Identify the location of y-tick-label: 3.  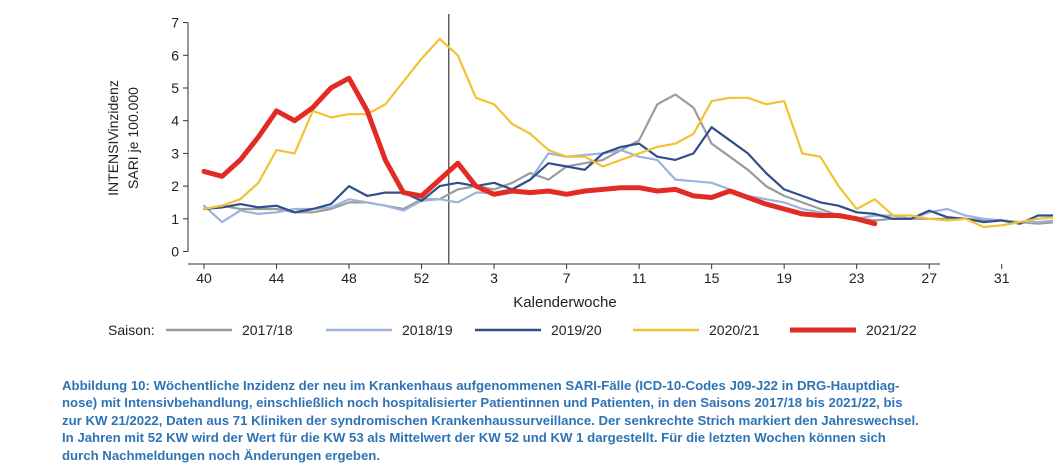
(175, 153).